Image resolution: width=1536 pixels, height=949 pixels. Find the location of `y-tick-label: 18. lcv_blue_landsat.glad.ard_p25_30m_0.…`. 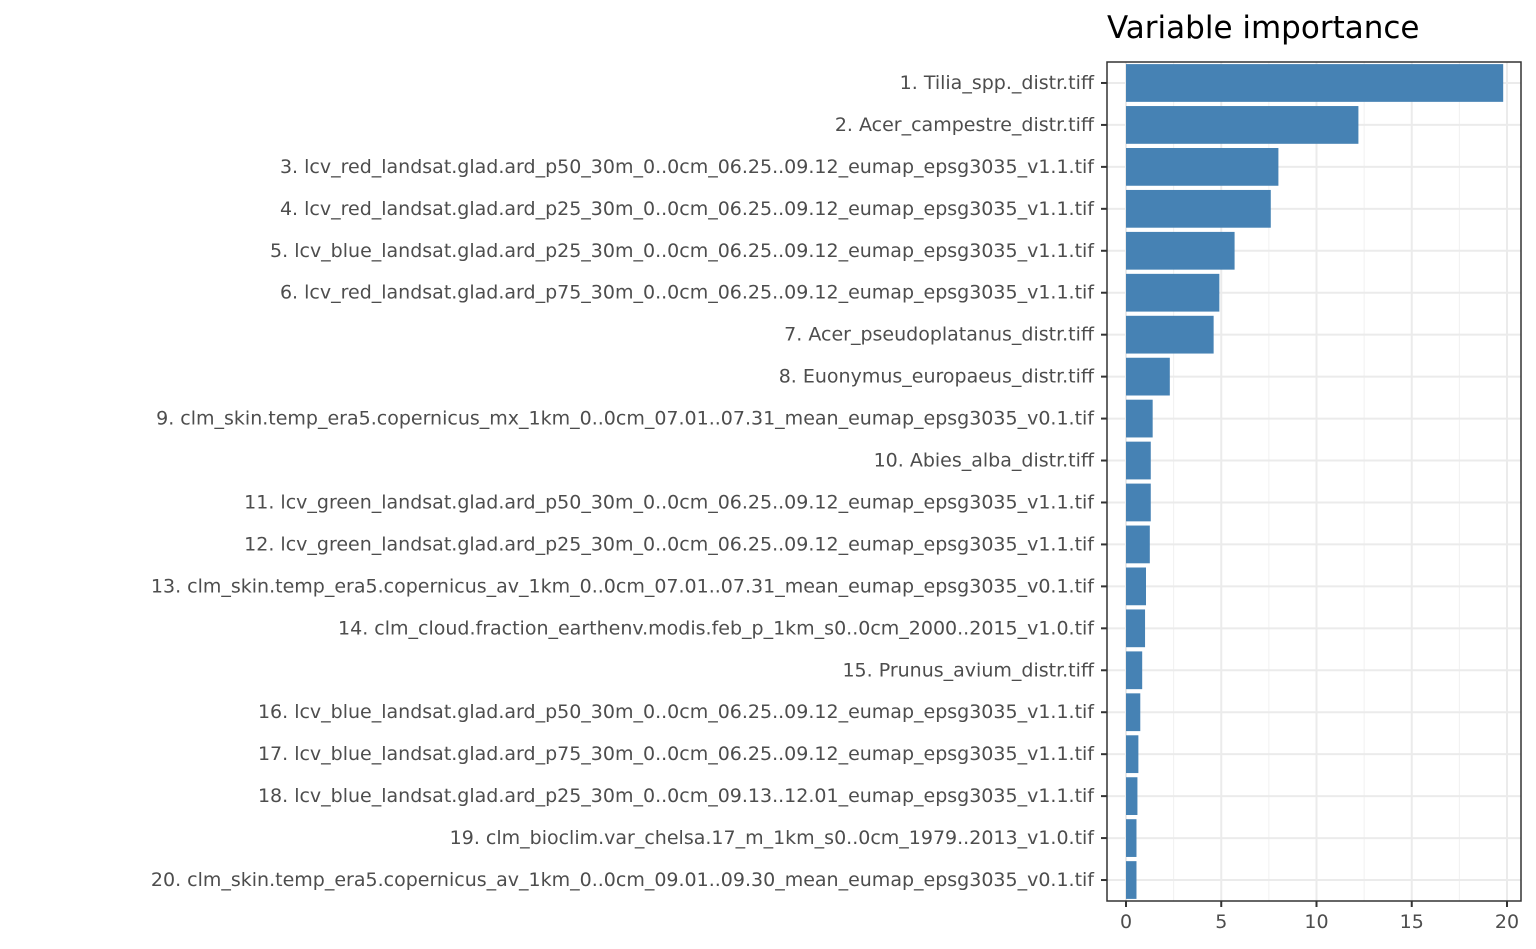

y-tick-label: 18. lcv_blue_landsat.glad.ard_p25_30m_0.… is located at coordinates (676, 796).